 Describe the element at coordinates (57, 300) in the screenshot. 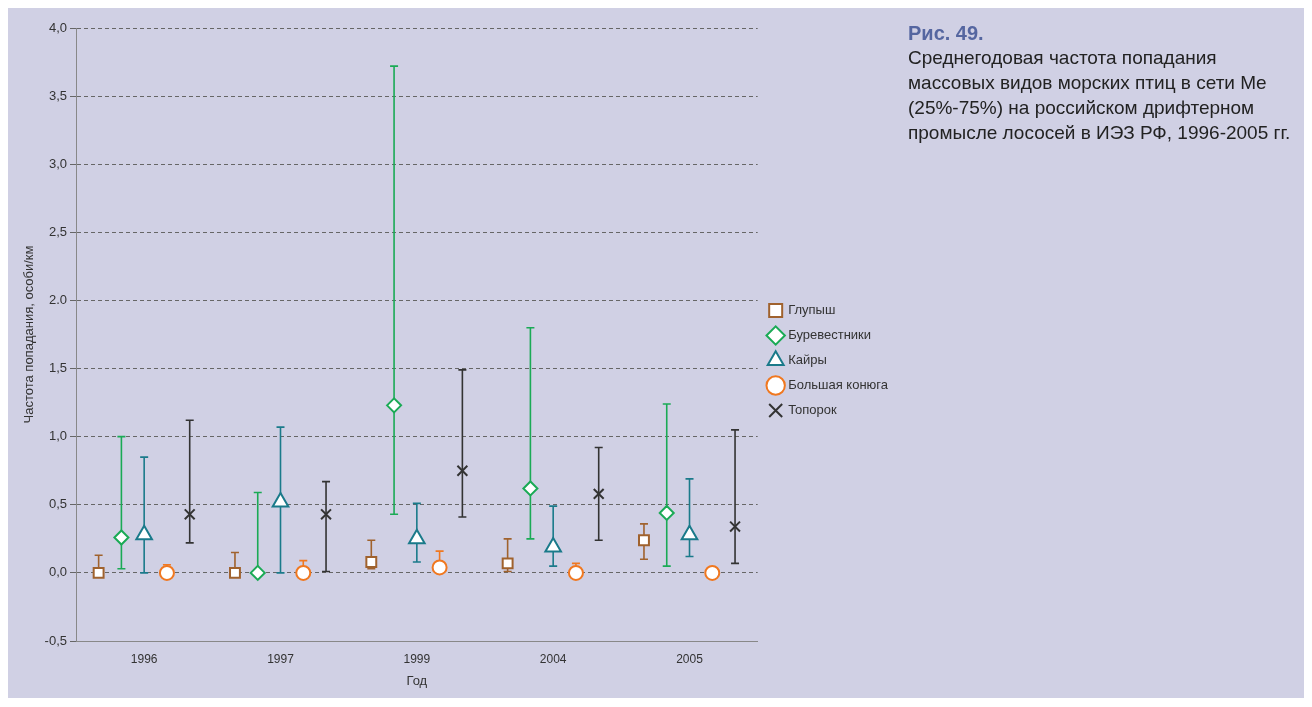

I see `y-tick-label: 2.0` at that location.